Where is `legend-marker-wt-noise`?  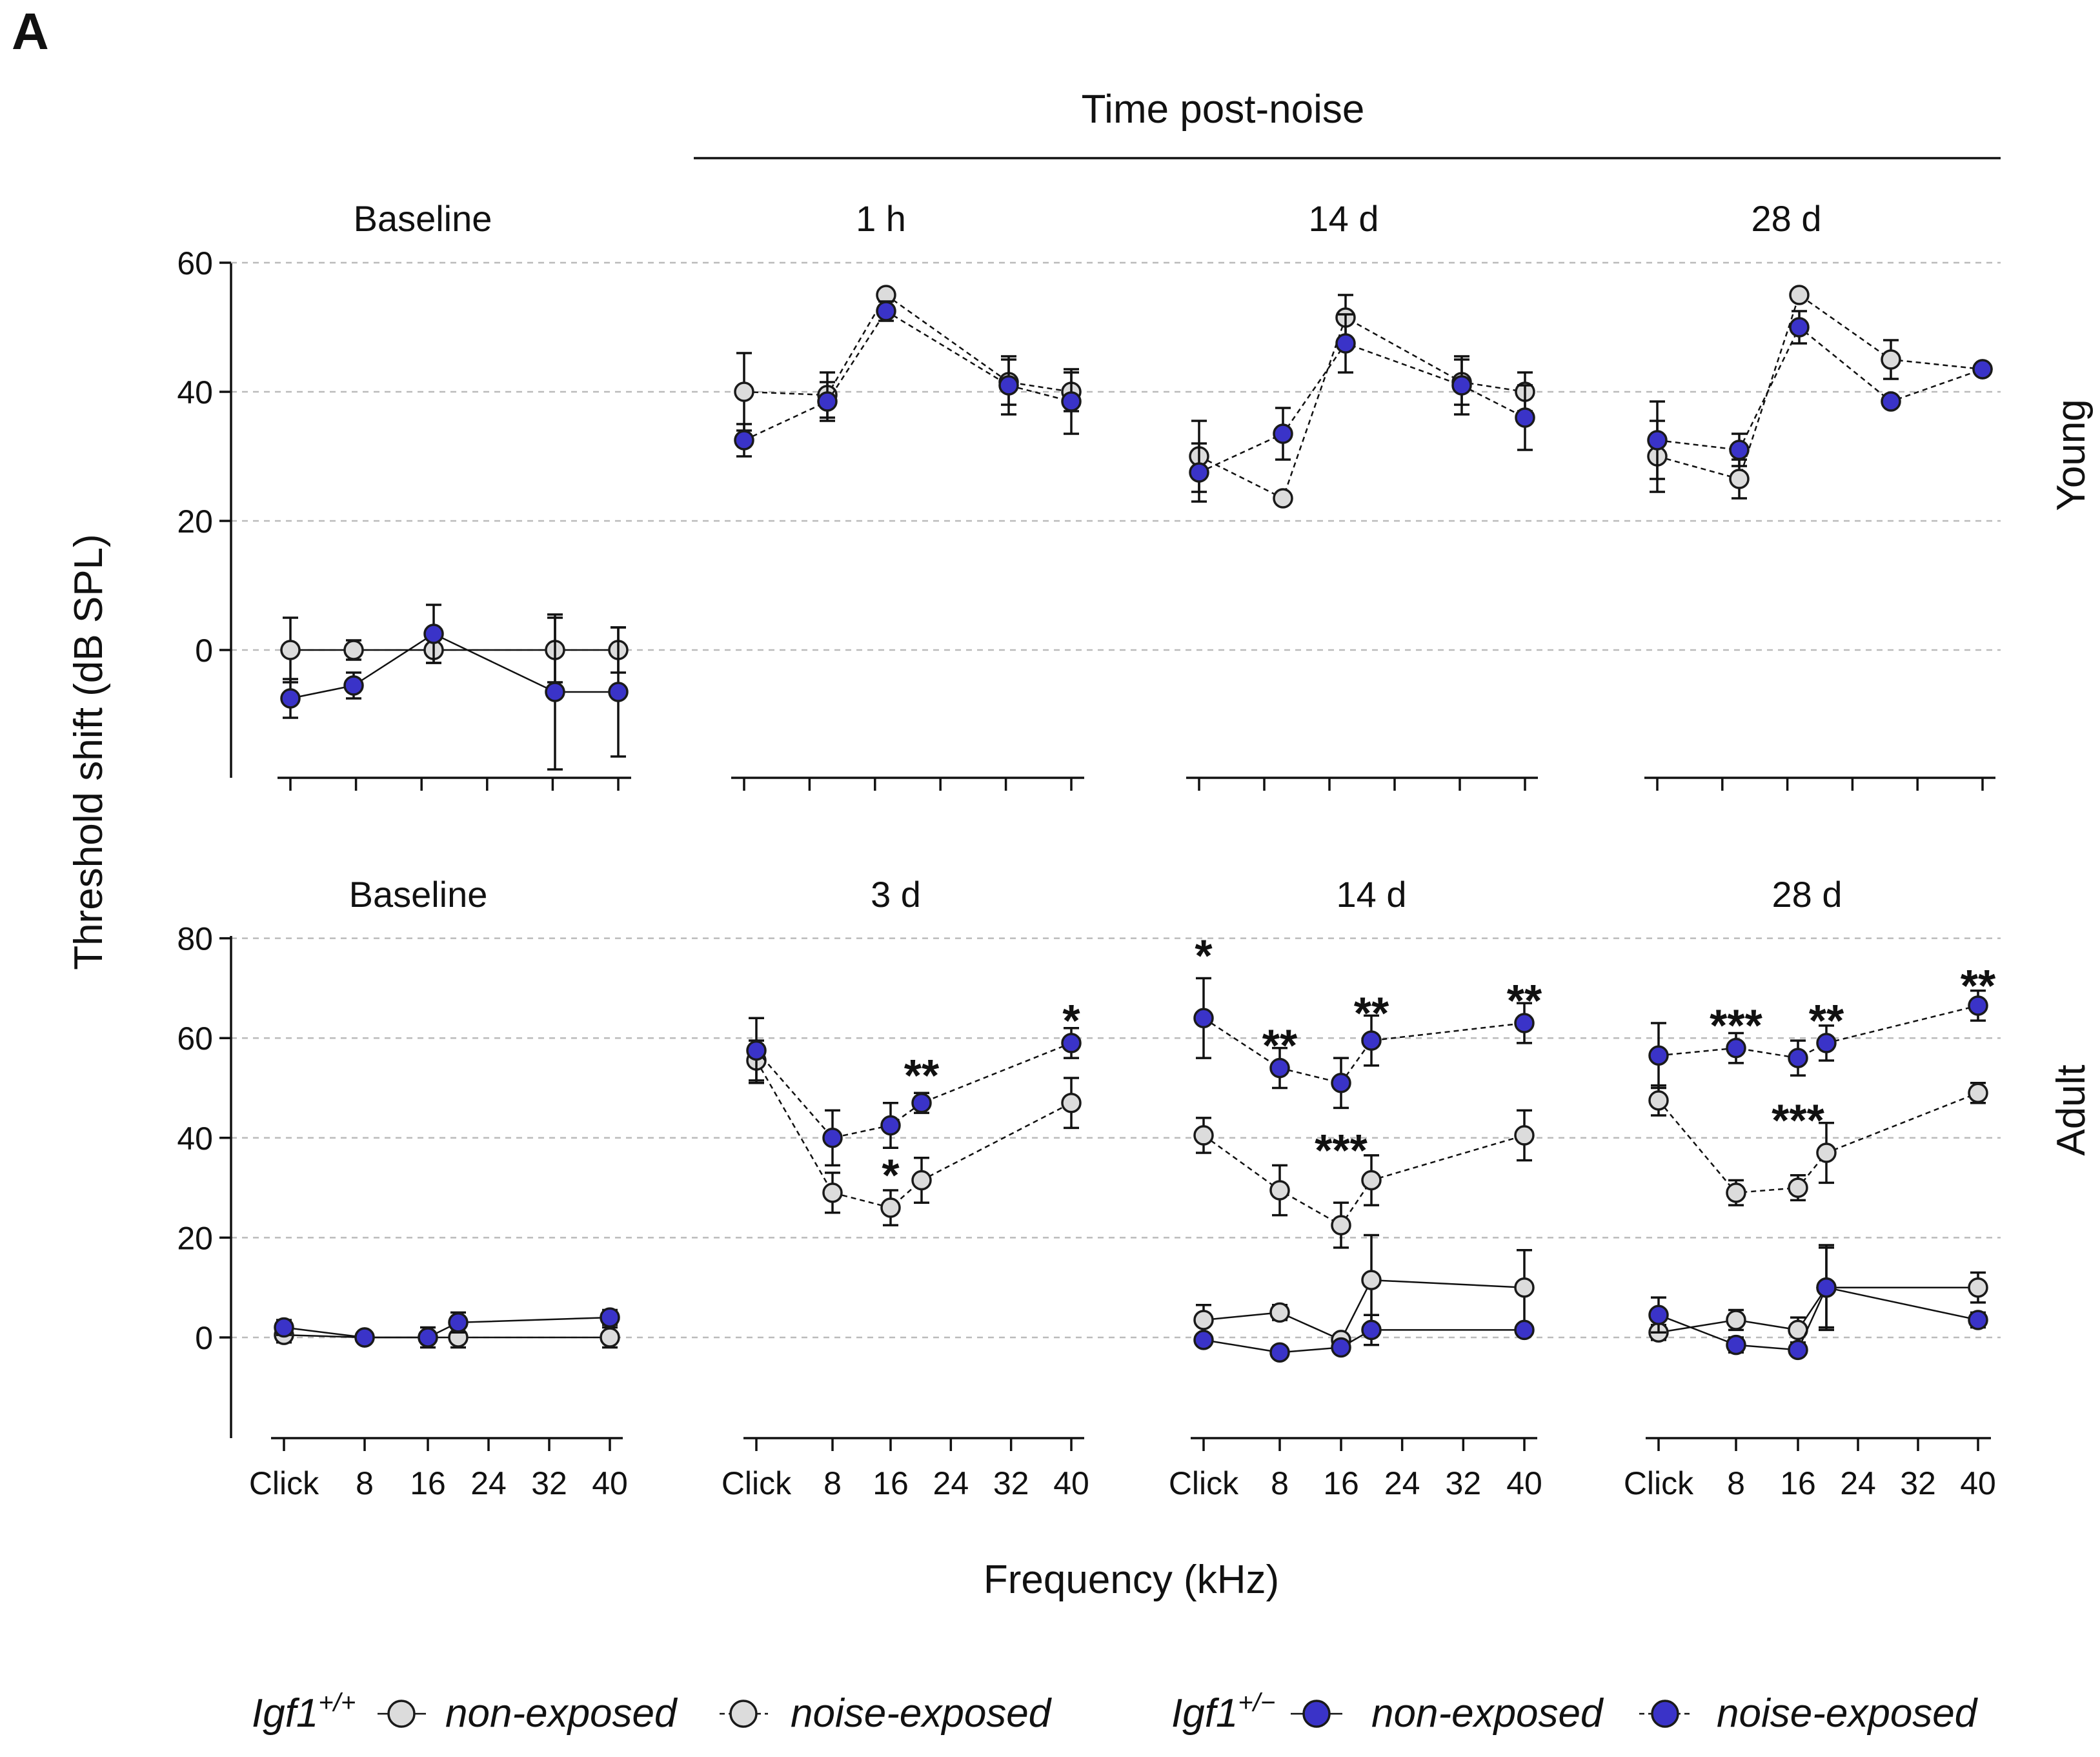
legend-marker-wt-noise is located at coordinates (743, 1714).